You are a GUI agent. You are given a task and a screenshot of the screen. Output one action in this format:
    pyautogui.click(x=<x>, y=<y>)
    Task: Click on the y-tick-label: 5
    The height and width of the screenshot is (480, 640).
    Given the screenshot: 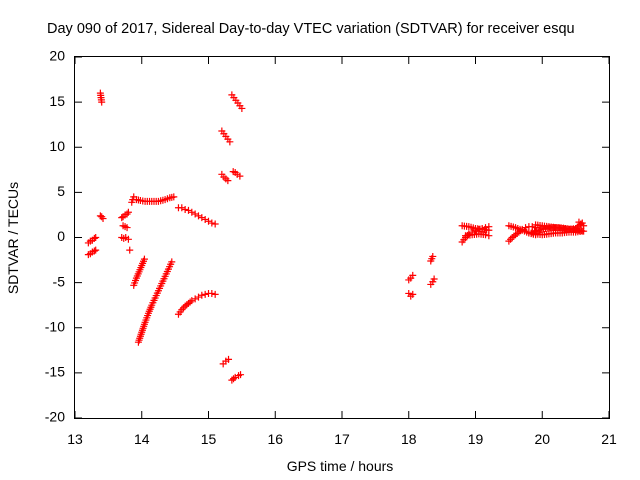 What is the action you would take?
    pyautogui.click(x=61, y=191)
    